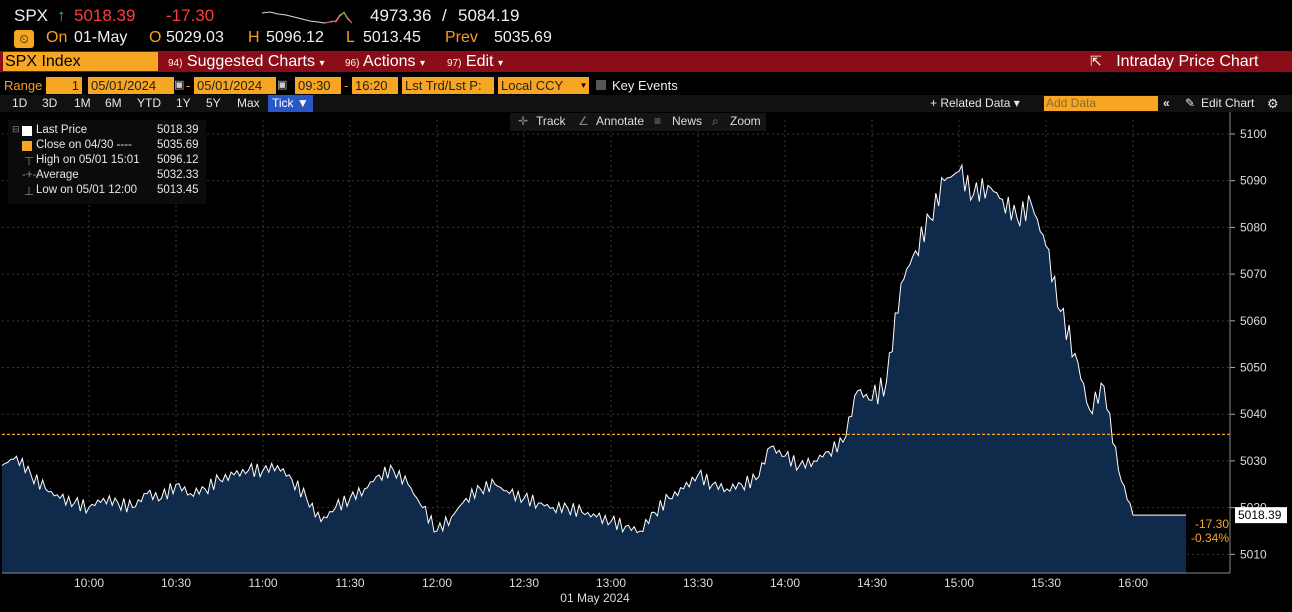 The width and height of the screenshot is (1292, 612). I want to click on start-time-field: 09:30, so click(318, 85).